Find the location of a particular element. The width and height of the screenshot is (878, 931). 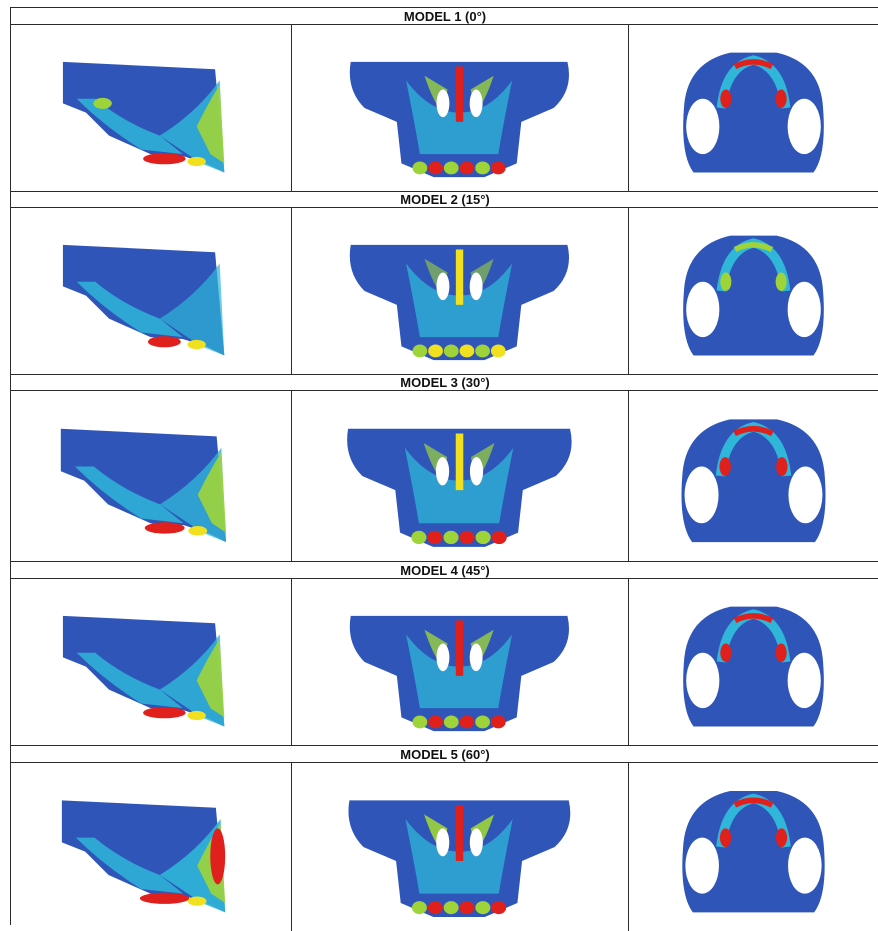

model-title: MODEL 2 (15°) is located at coordinates (444, 199).